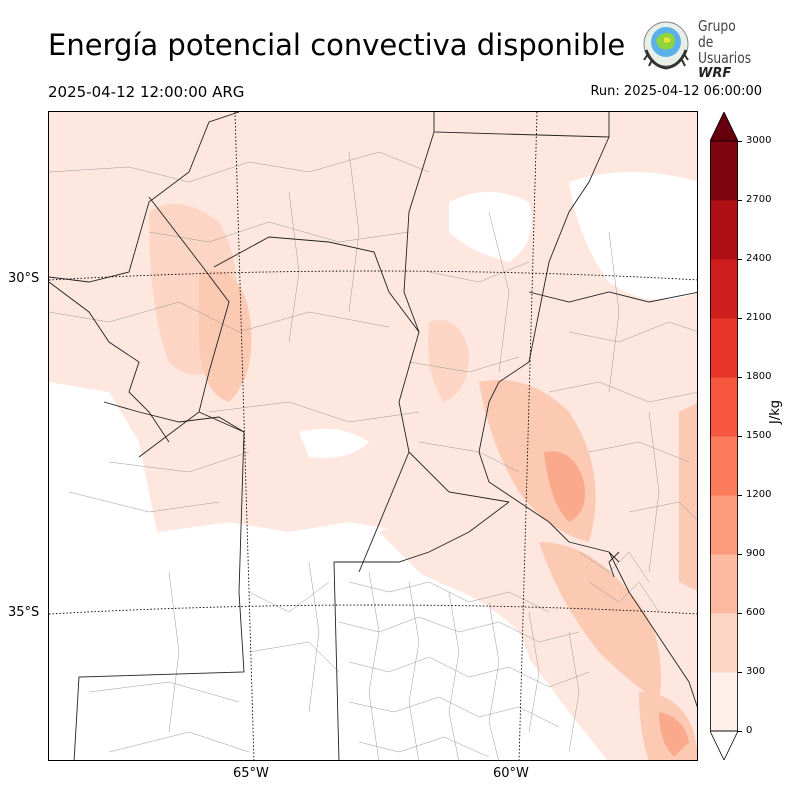 The image size is (800, 800). What do you see at coordinates (251, 773) in the screenshot?
I see `lon-label-65w: 65°W` at bounding box center [251, 773].